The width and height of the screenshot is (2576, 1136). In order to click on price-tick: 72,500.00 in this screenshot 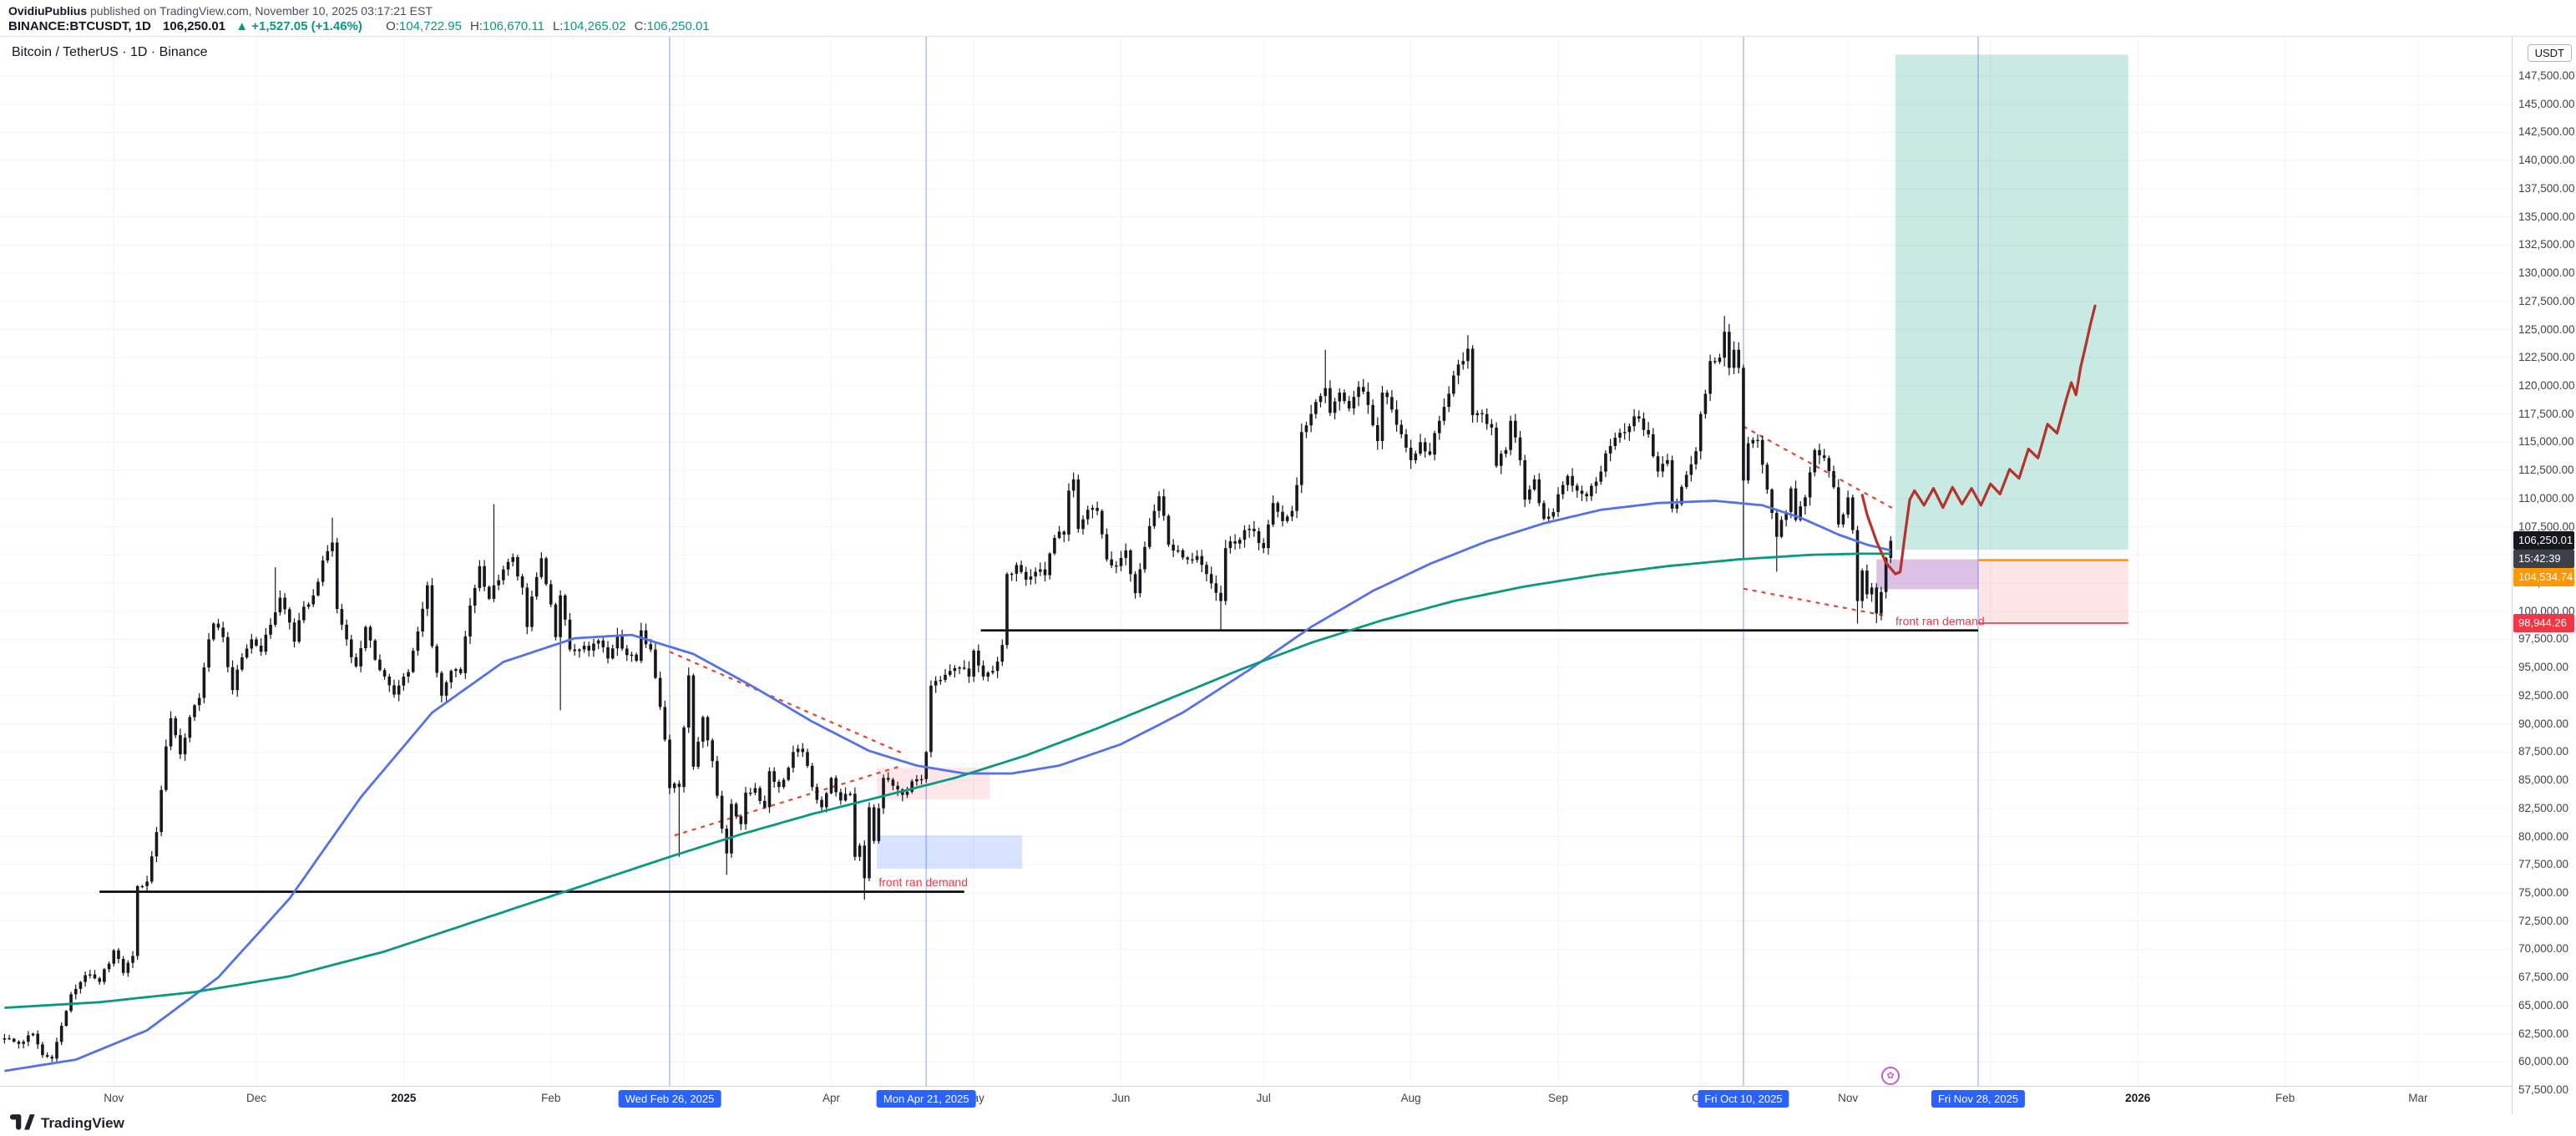, I will do `click(2543, 920)`.